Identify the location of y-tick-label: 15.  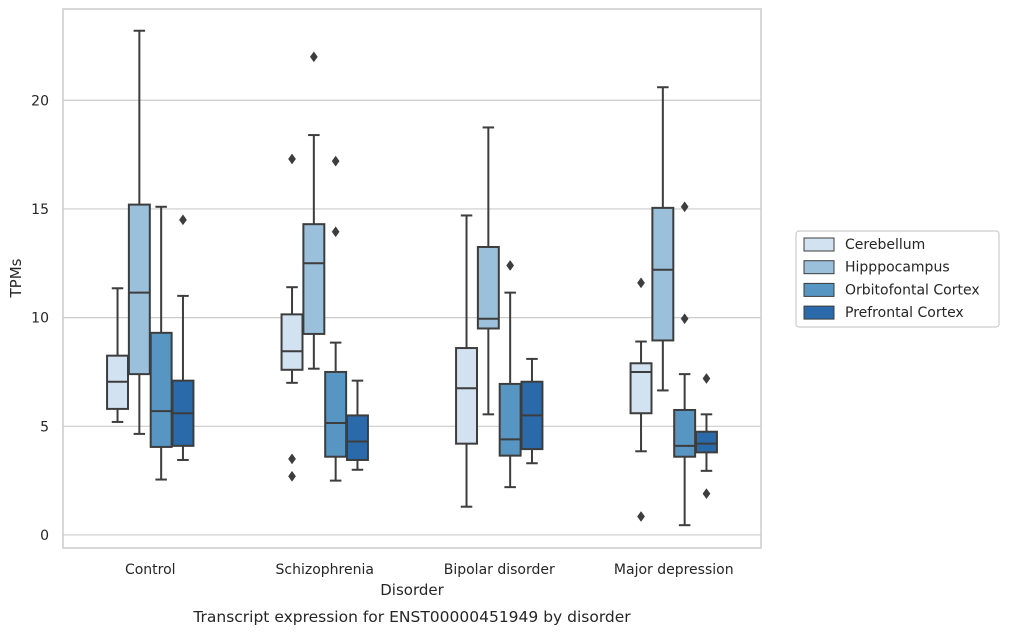
(40, 210).